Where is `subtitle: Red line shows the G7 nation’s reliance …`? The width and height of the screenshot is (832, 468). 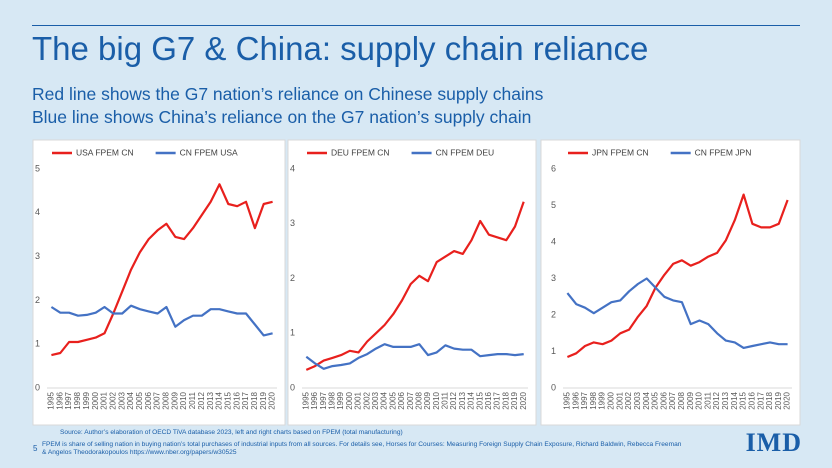
subtitle: Red line shows the G7 nation’s reliance … is located at coordinates (288, 94).